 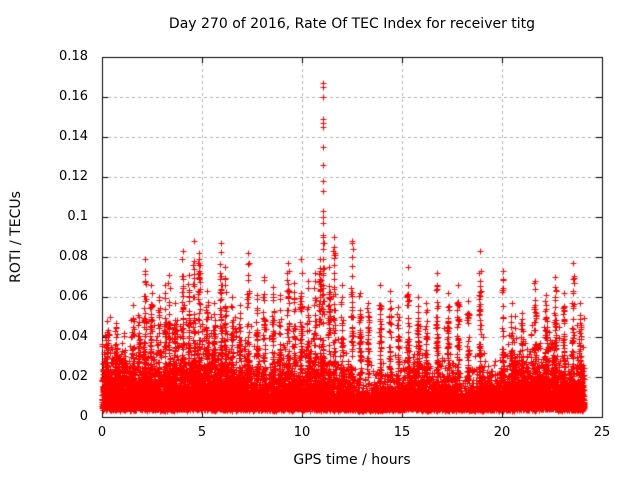 I want to click on x-tick-label: 20, so click(x=502, y=432).